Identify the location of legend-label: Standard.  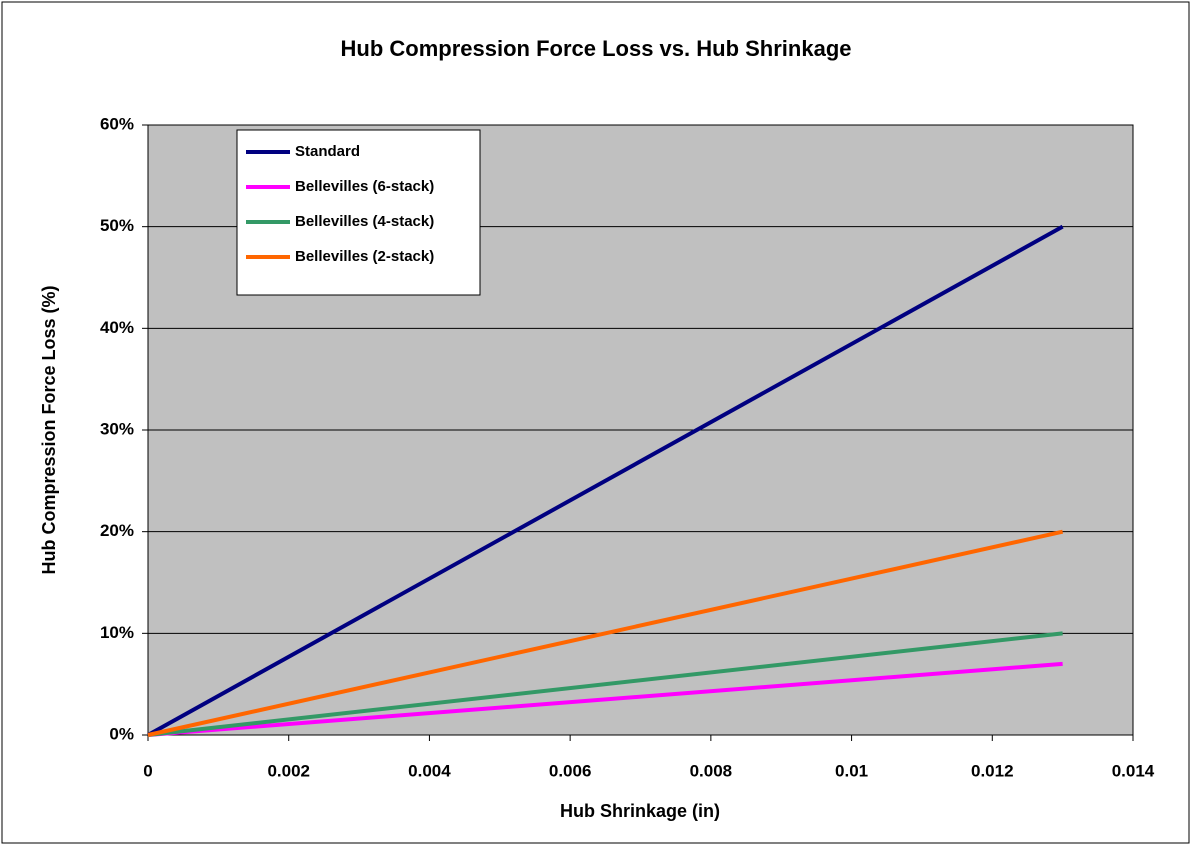
(327, 151).